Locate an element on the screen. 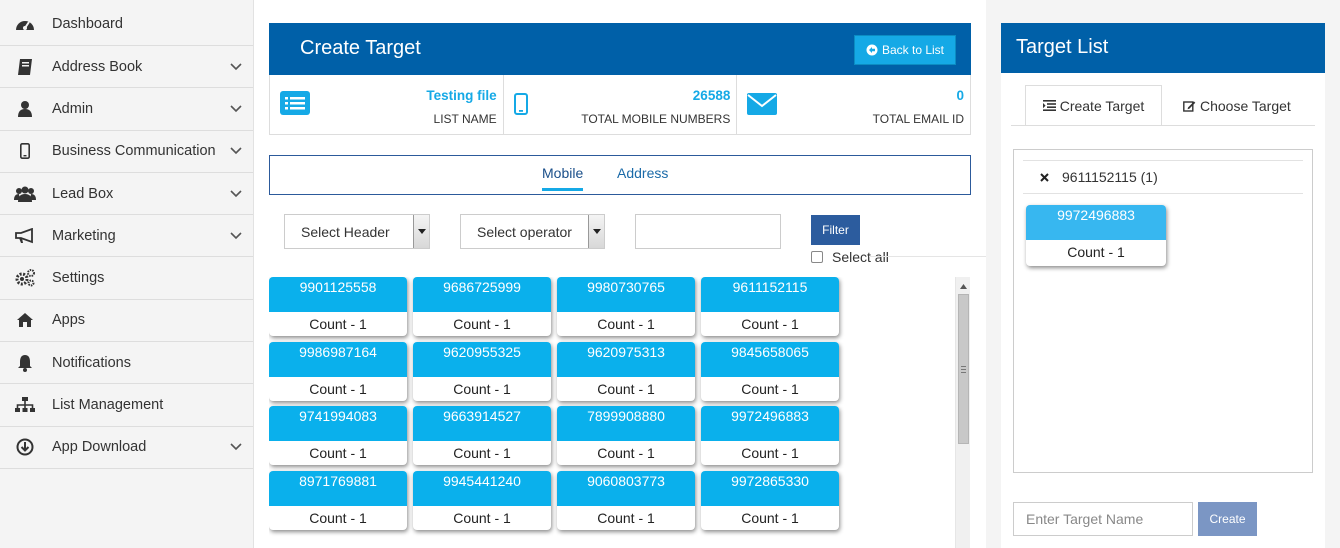  scroll-up-arrow-icon is located at coordinates (963, 286).